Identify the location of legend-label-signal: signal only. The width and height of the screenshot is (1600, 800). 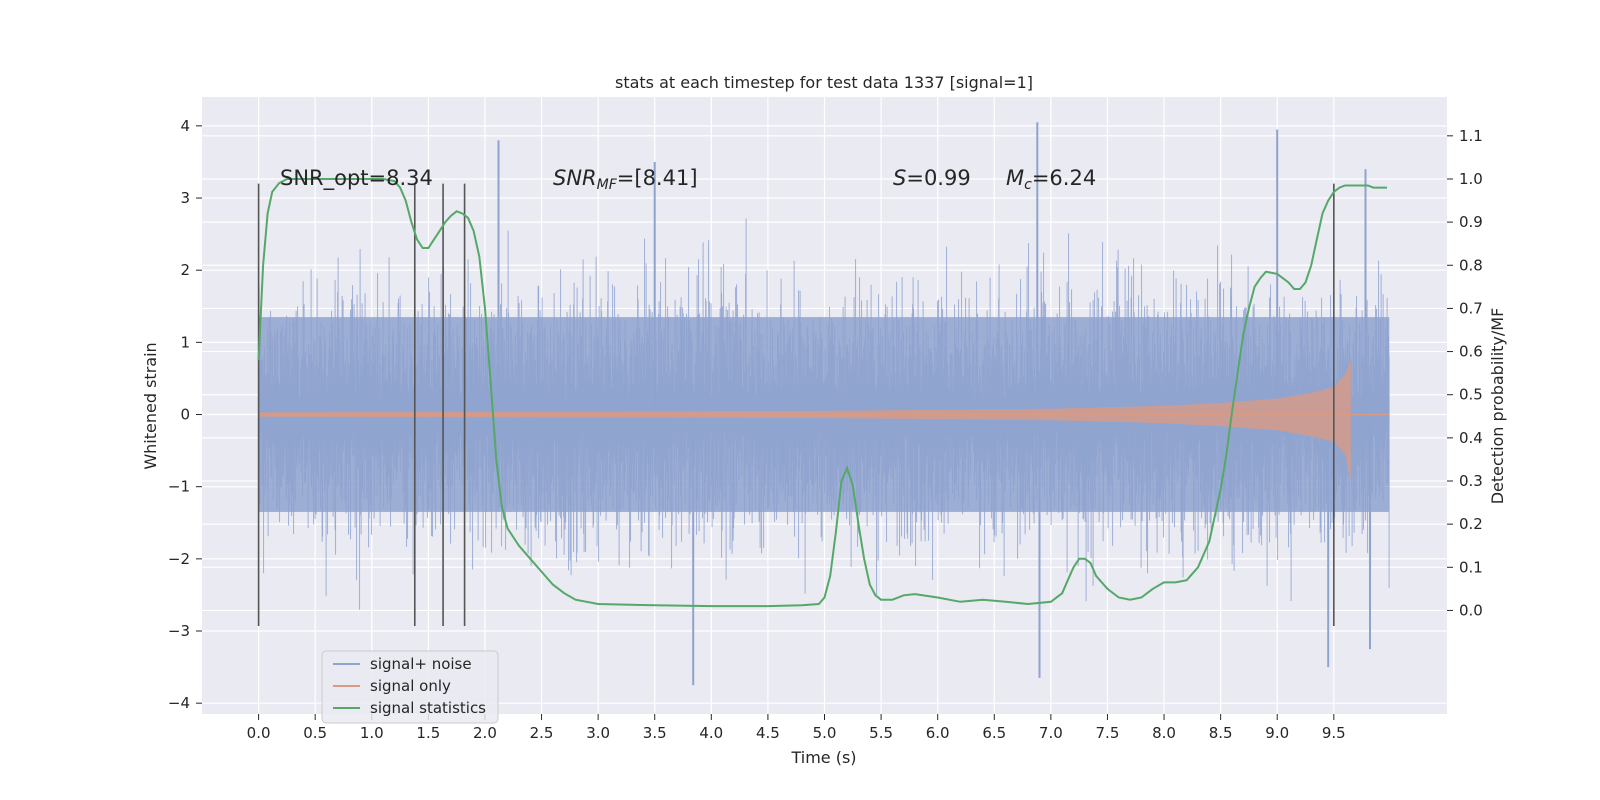
(410, 686).